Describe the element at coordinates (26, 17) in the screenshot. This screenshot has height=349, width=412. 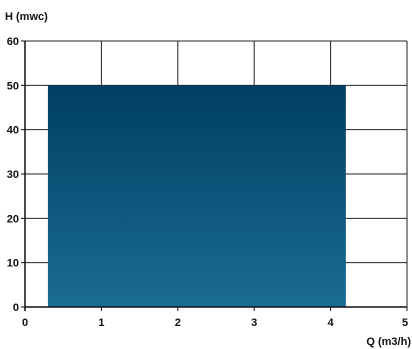
I see `y-axis-label: H (mwc)` at that location.